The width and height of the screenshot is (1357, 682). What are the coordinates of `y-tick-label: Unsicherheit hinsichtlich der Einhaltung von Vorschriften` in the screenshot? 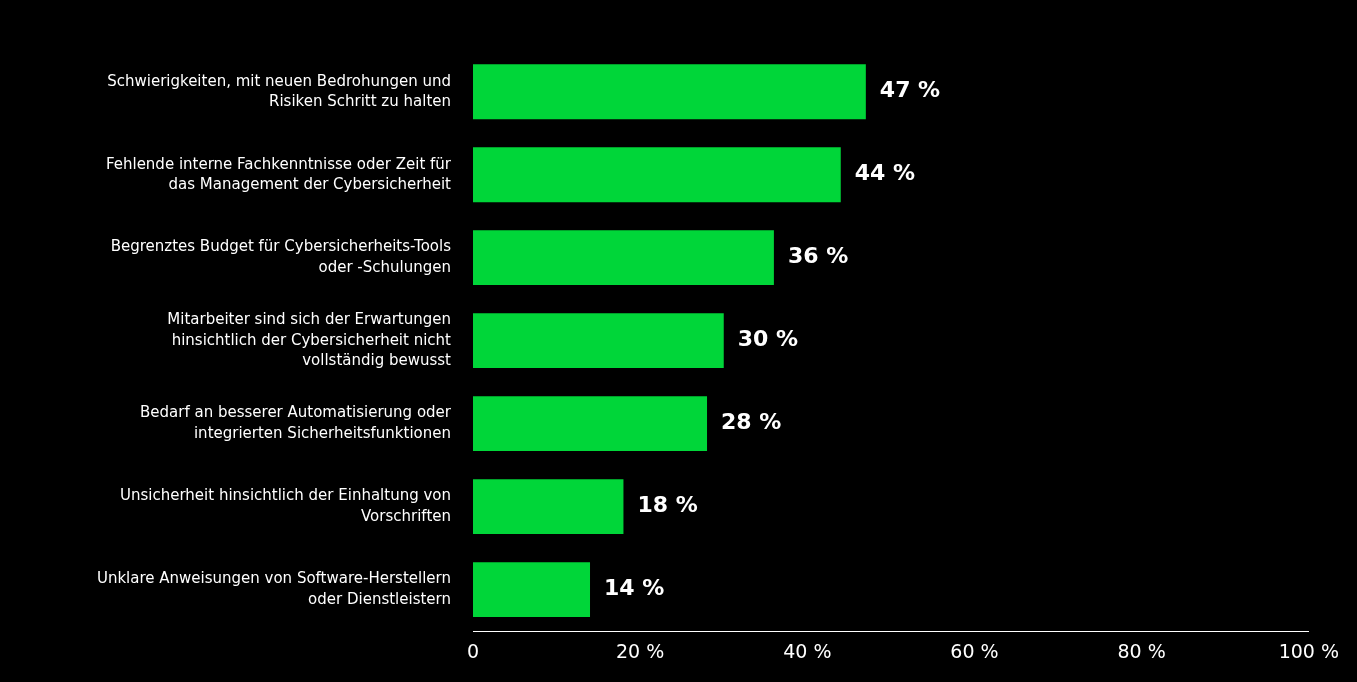 It's located at (285, 505).